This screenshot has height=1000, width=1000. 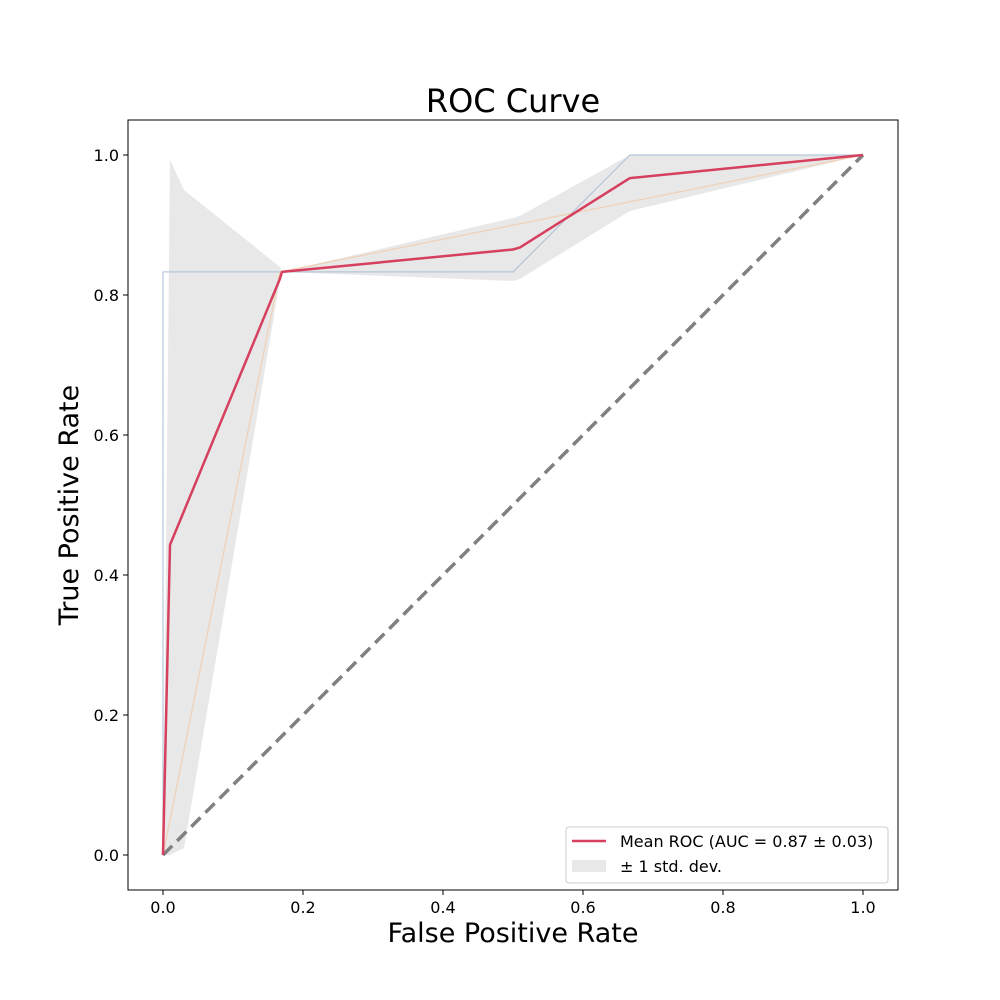 What do you see at coordinates (162, 907) in the screenshot?
I see `x-tick-label: 0.0` at bounding box center [162, 907].